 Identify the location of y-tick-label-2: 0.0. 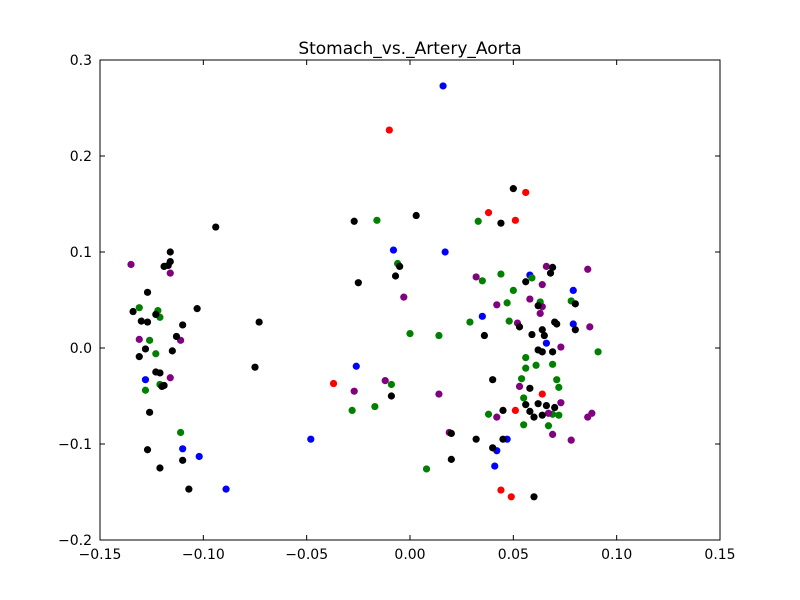
(81, 349).